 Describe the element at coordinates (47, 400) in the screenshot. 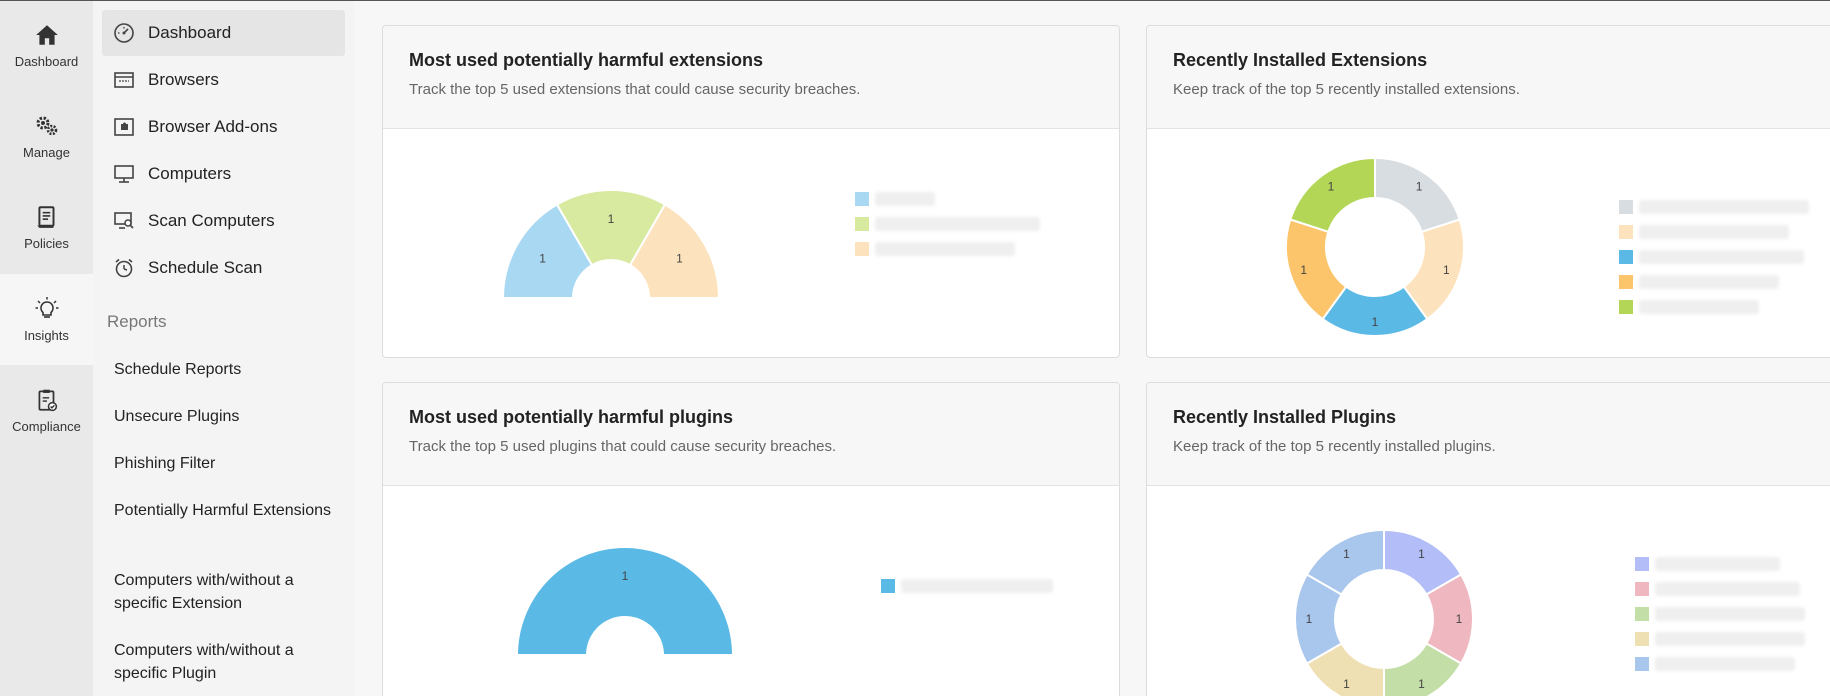

I see `clipboard-check-icon` at that location.